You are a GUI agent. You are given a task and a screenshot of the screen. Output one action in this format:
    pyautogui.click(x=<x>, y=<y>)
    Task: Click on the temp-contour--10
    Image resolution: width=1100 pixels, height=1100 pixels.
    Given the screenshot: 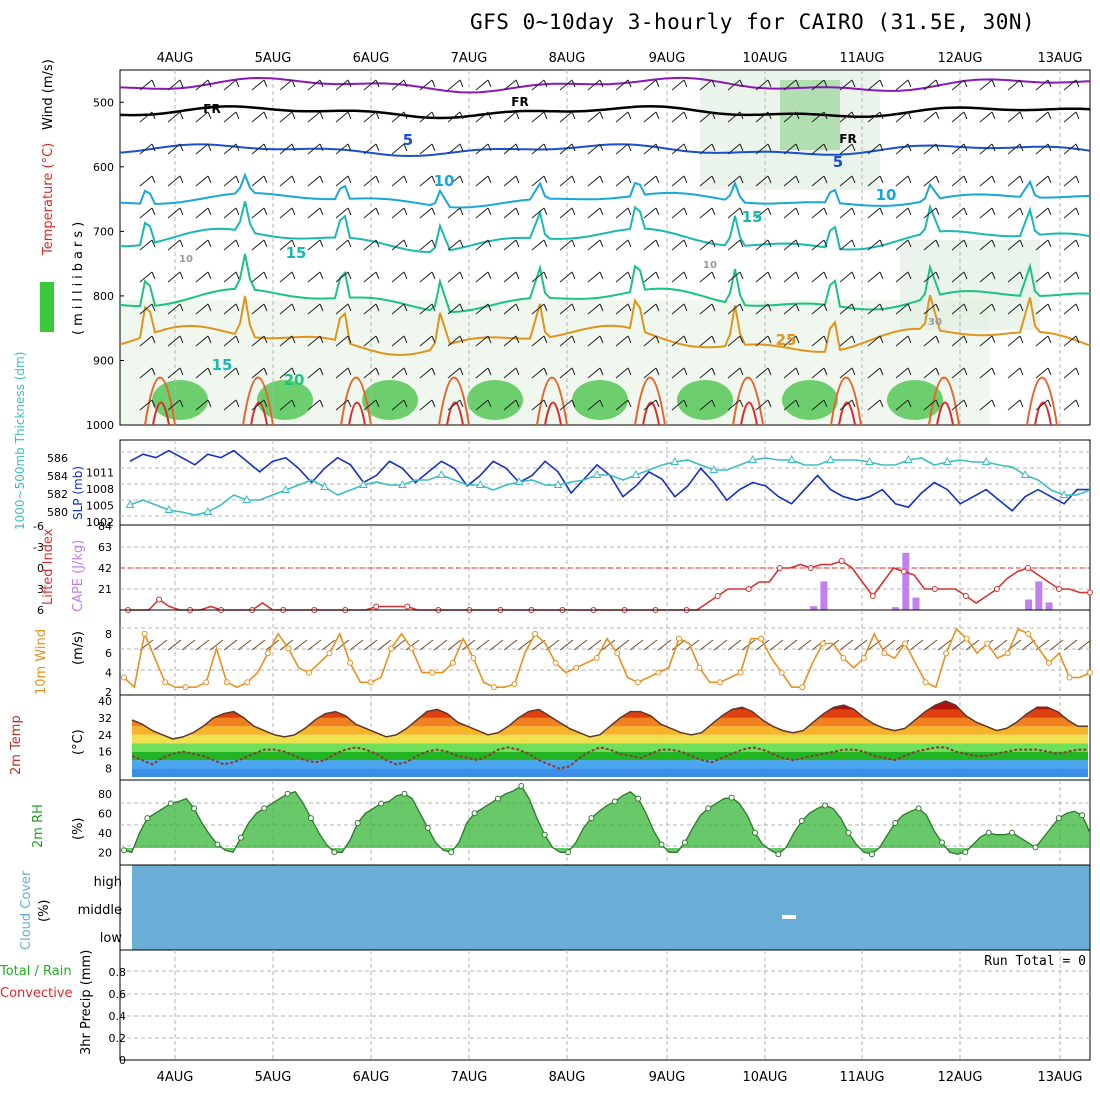 What is the action you would take?
    pyautogui.click(x=605, y=85)
    